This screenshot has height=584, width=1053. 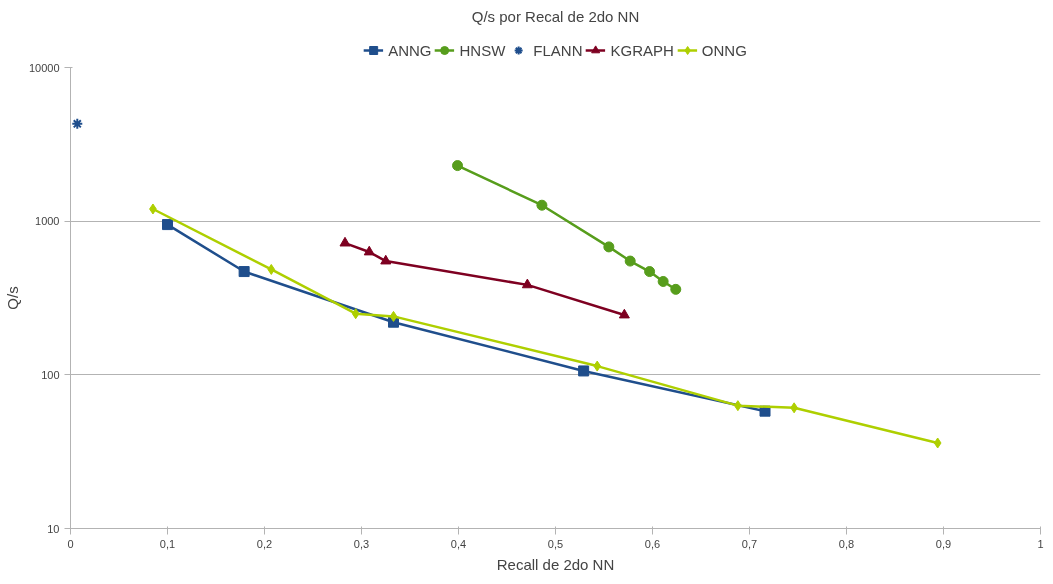 What do you see at coordinates (1040, 543) in the screenshot?
I see `x-tick-label: 1` at bounding box center [1040, 543].